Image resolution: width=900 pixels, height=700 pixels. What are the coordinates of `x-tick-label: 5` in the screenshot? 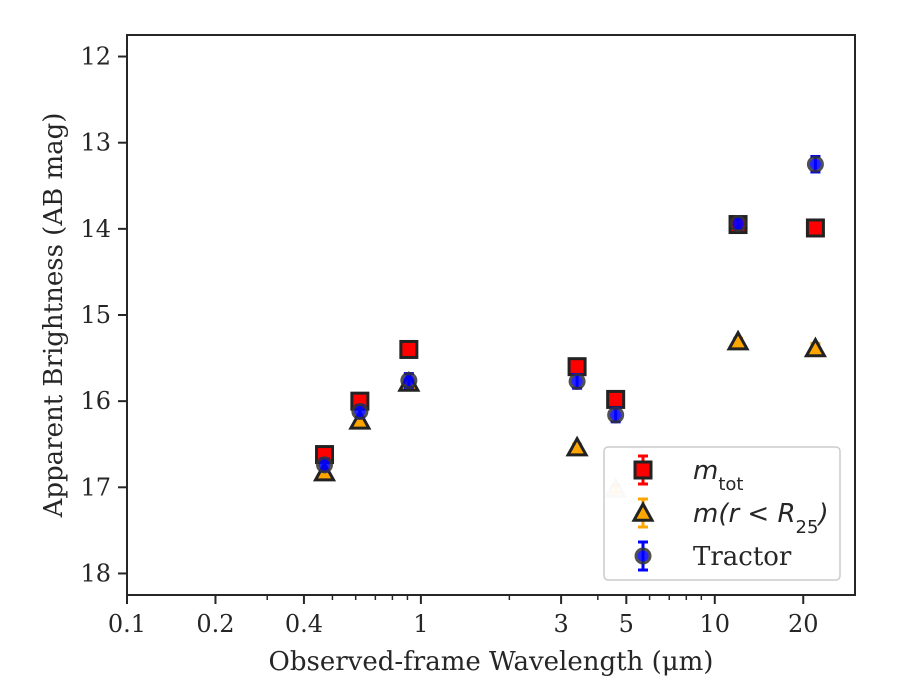 It's located at (626, 624).